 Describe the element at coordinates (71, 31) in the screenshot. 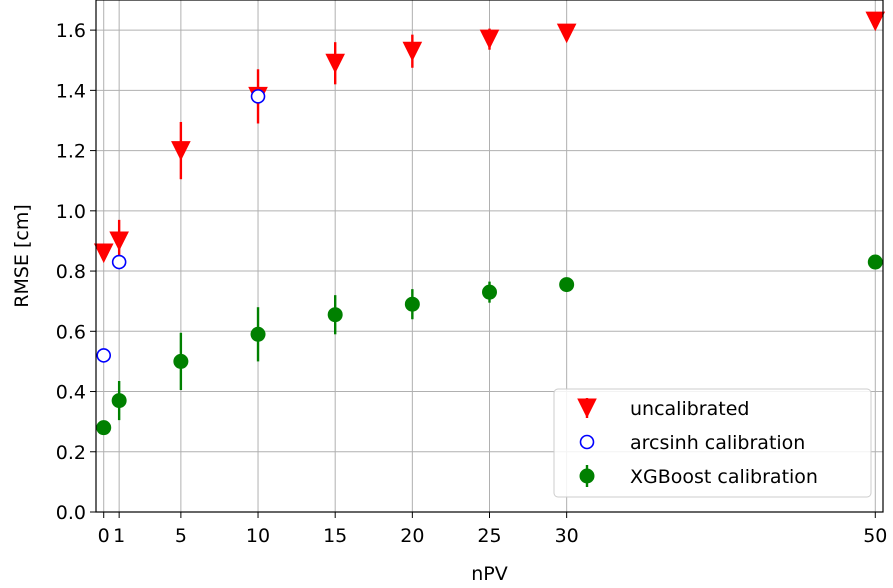

I see `y-tick-label: 1.6` at that location.